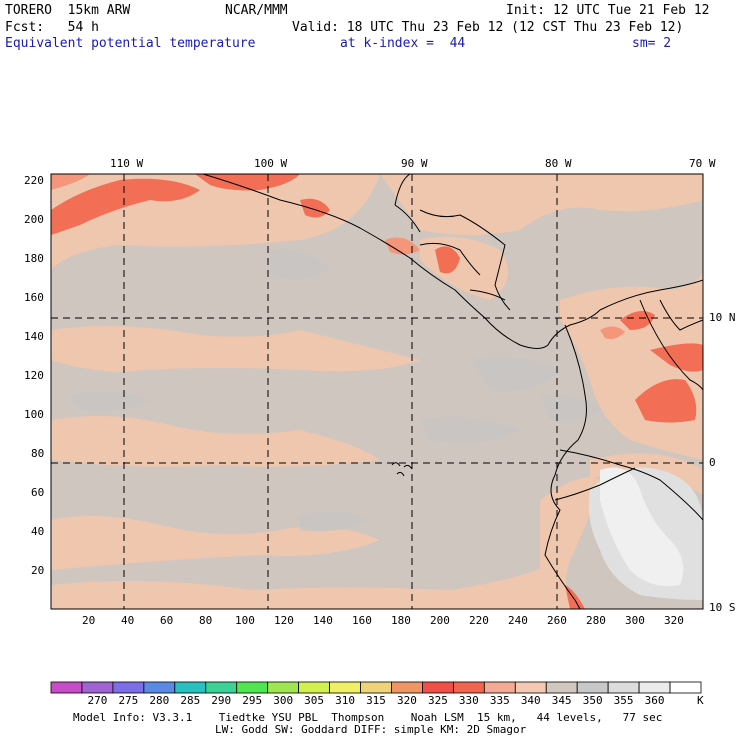 This screenshot has height=740, width=740. What do you see at coordinates (557, 620) in the screenshot?
I see `x-axis-label: 260` at bounding box center [557, 620].